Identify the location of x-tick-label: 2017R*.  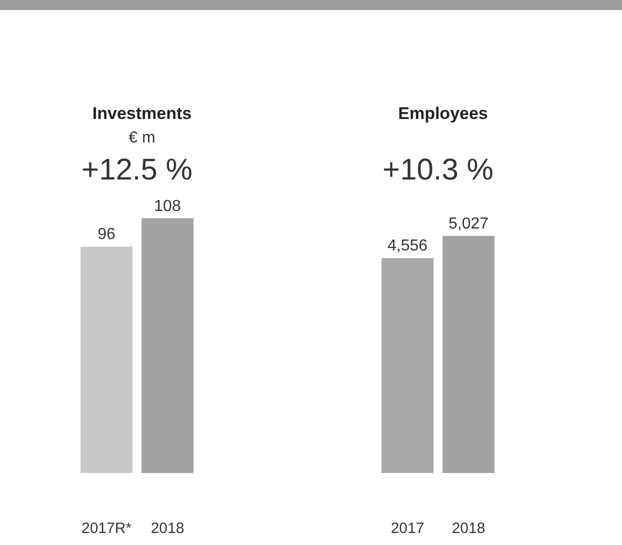
(106, 528).